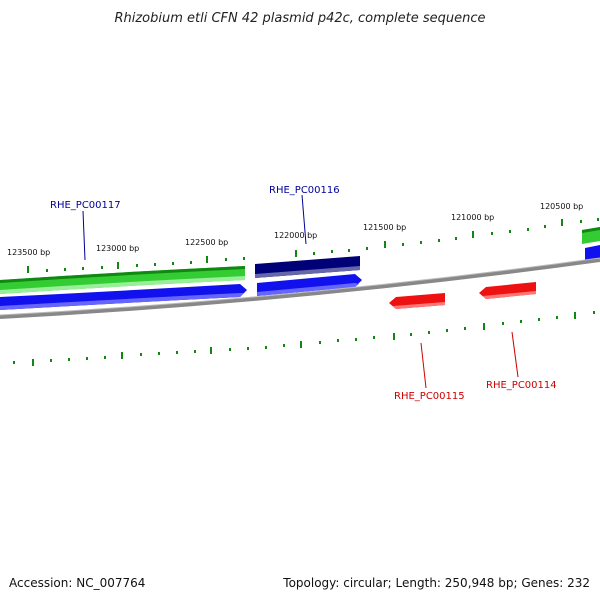  I want to click on scale-label: 121500 bp, so click(384, 227).